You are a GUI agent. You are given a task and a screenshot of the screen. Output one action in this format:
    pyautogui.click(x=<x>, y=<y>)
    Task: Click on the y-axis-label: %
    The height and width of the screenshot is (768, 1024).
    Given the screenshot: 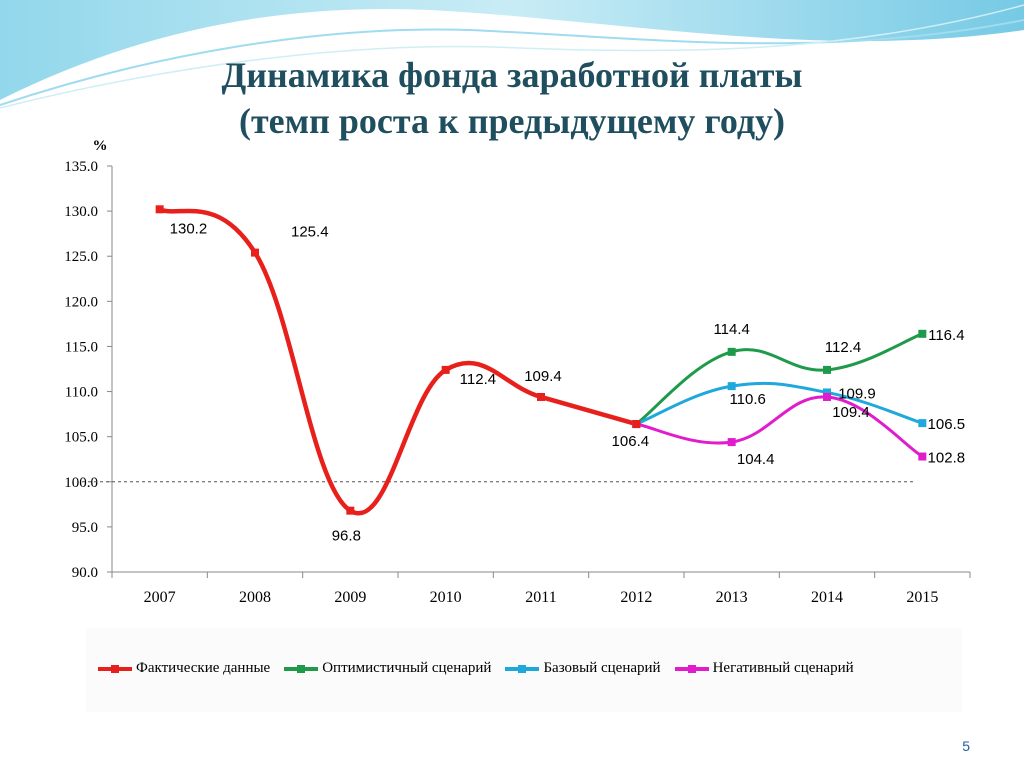 What is the action you would take?
    pyautogui.click(x=100, y=146)
    